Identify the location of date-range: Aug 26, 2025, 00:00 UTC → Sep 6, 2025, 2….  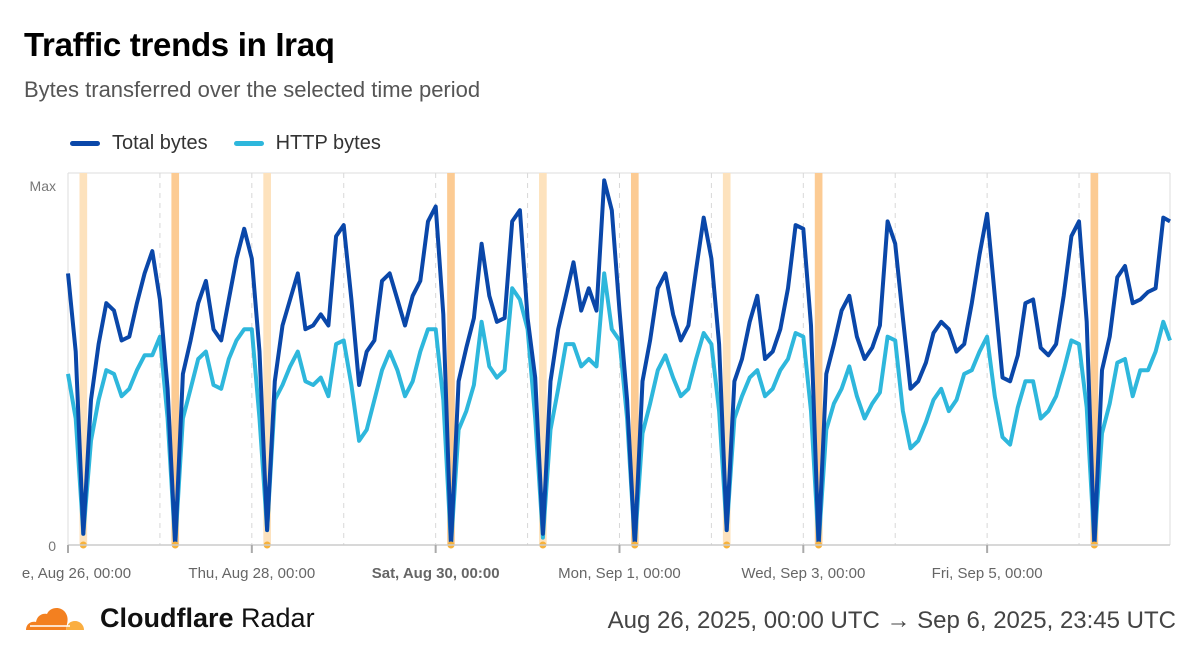
(891, 620).